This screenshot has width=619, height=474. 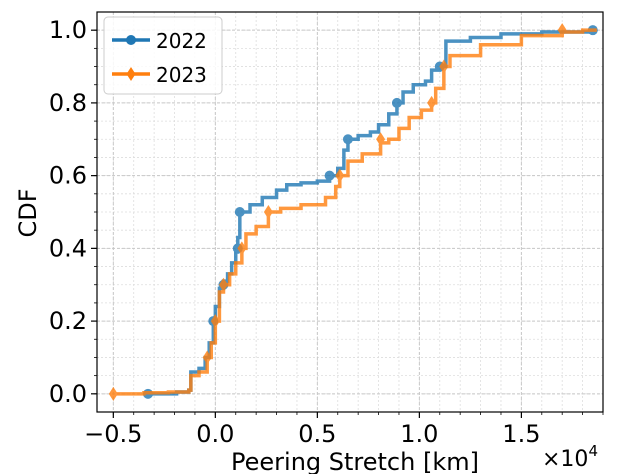 What do you see at coordinates (163, 55) in the screenshot?
I see `legend: 2022 2023` at bounding box center [163, 55].